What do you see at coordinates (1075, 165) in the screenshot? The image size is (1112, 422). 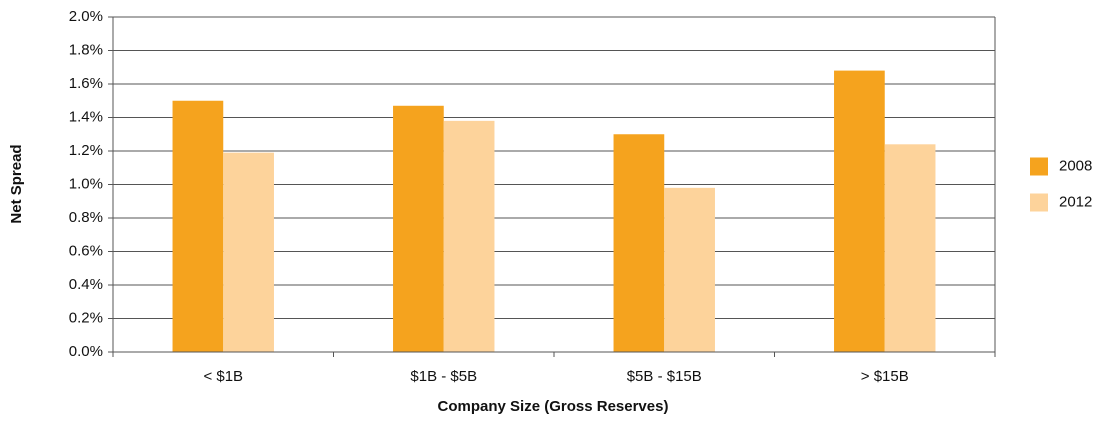 I see `legend-label: 2008` at bounding box center [1075, 165].